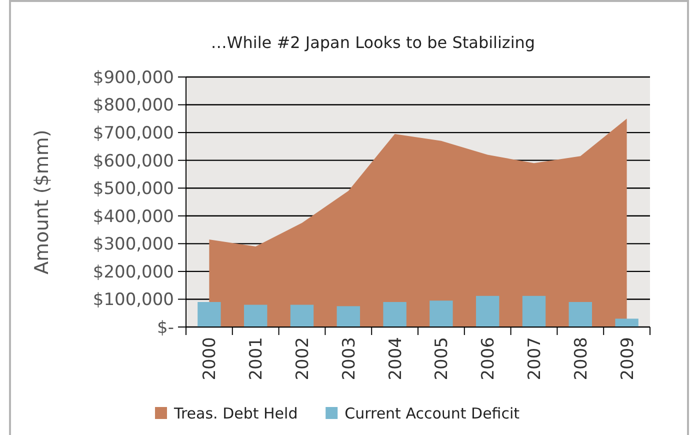 The height and width of the screenshot is (435, 694). I want to click on chart-title: …While #2 Japan Looks to be Stabilizing, so click(373, 42).